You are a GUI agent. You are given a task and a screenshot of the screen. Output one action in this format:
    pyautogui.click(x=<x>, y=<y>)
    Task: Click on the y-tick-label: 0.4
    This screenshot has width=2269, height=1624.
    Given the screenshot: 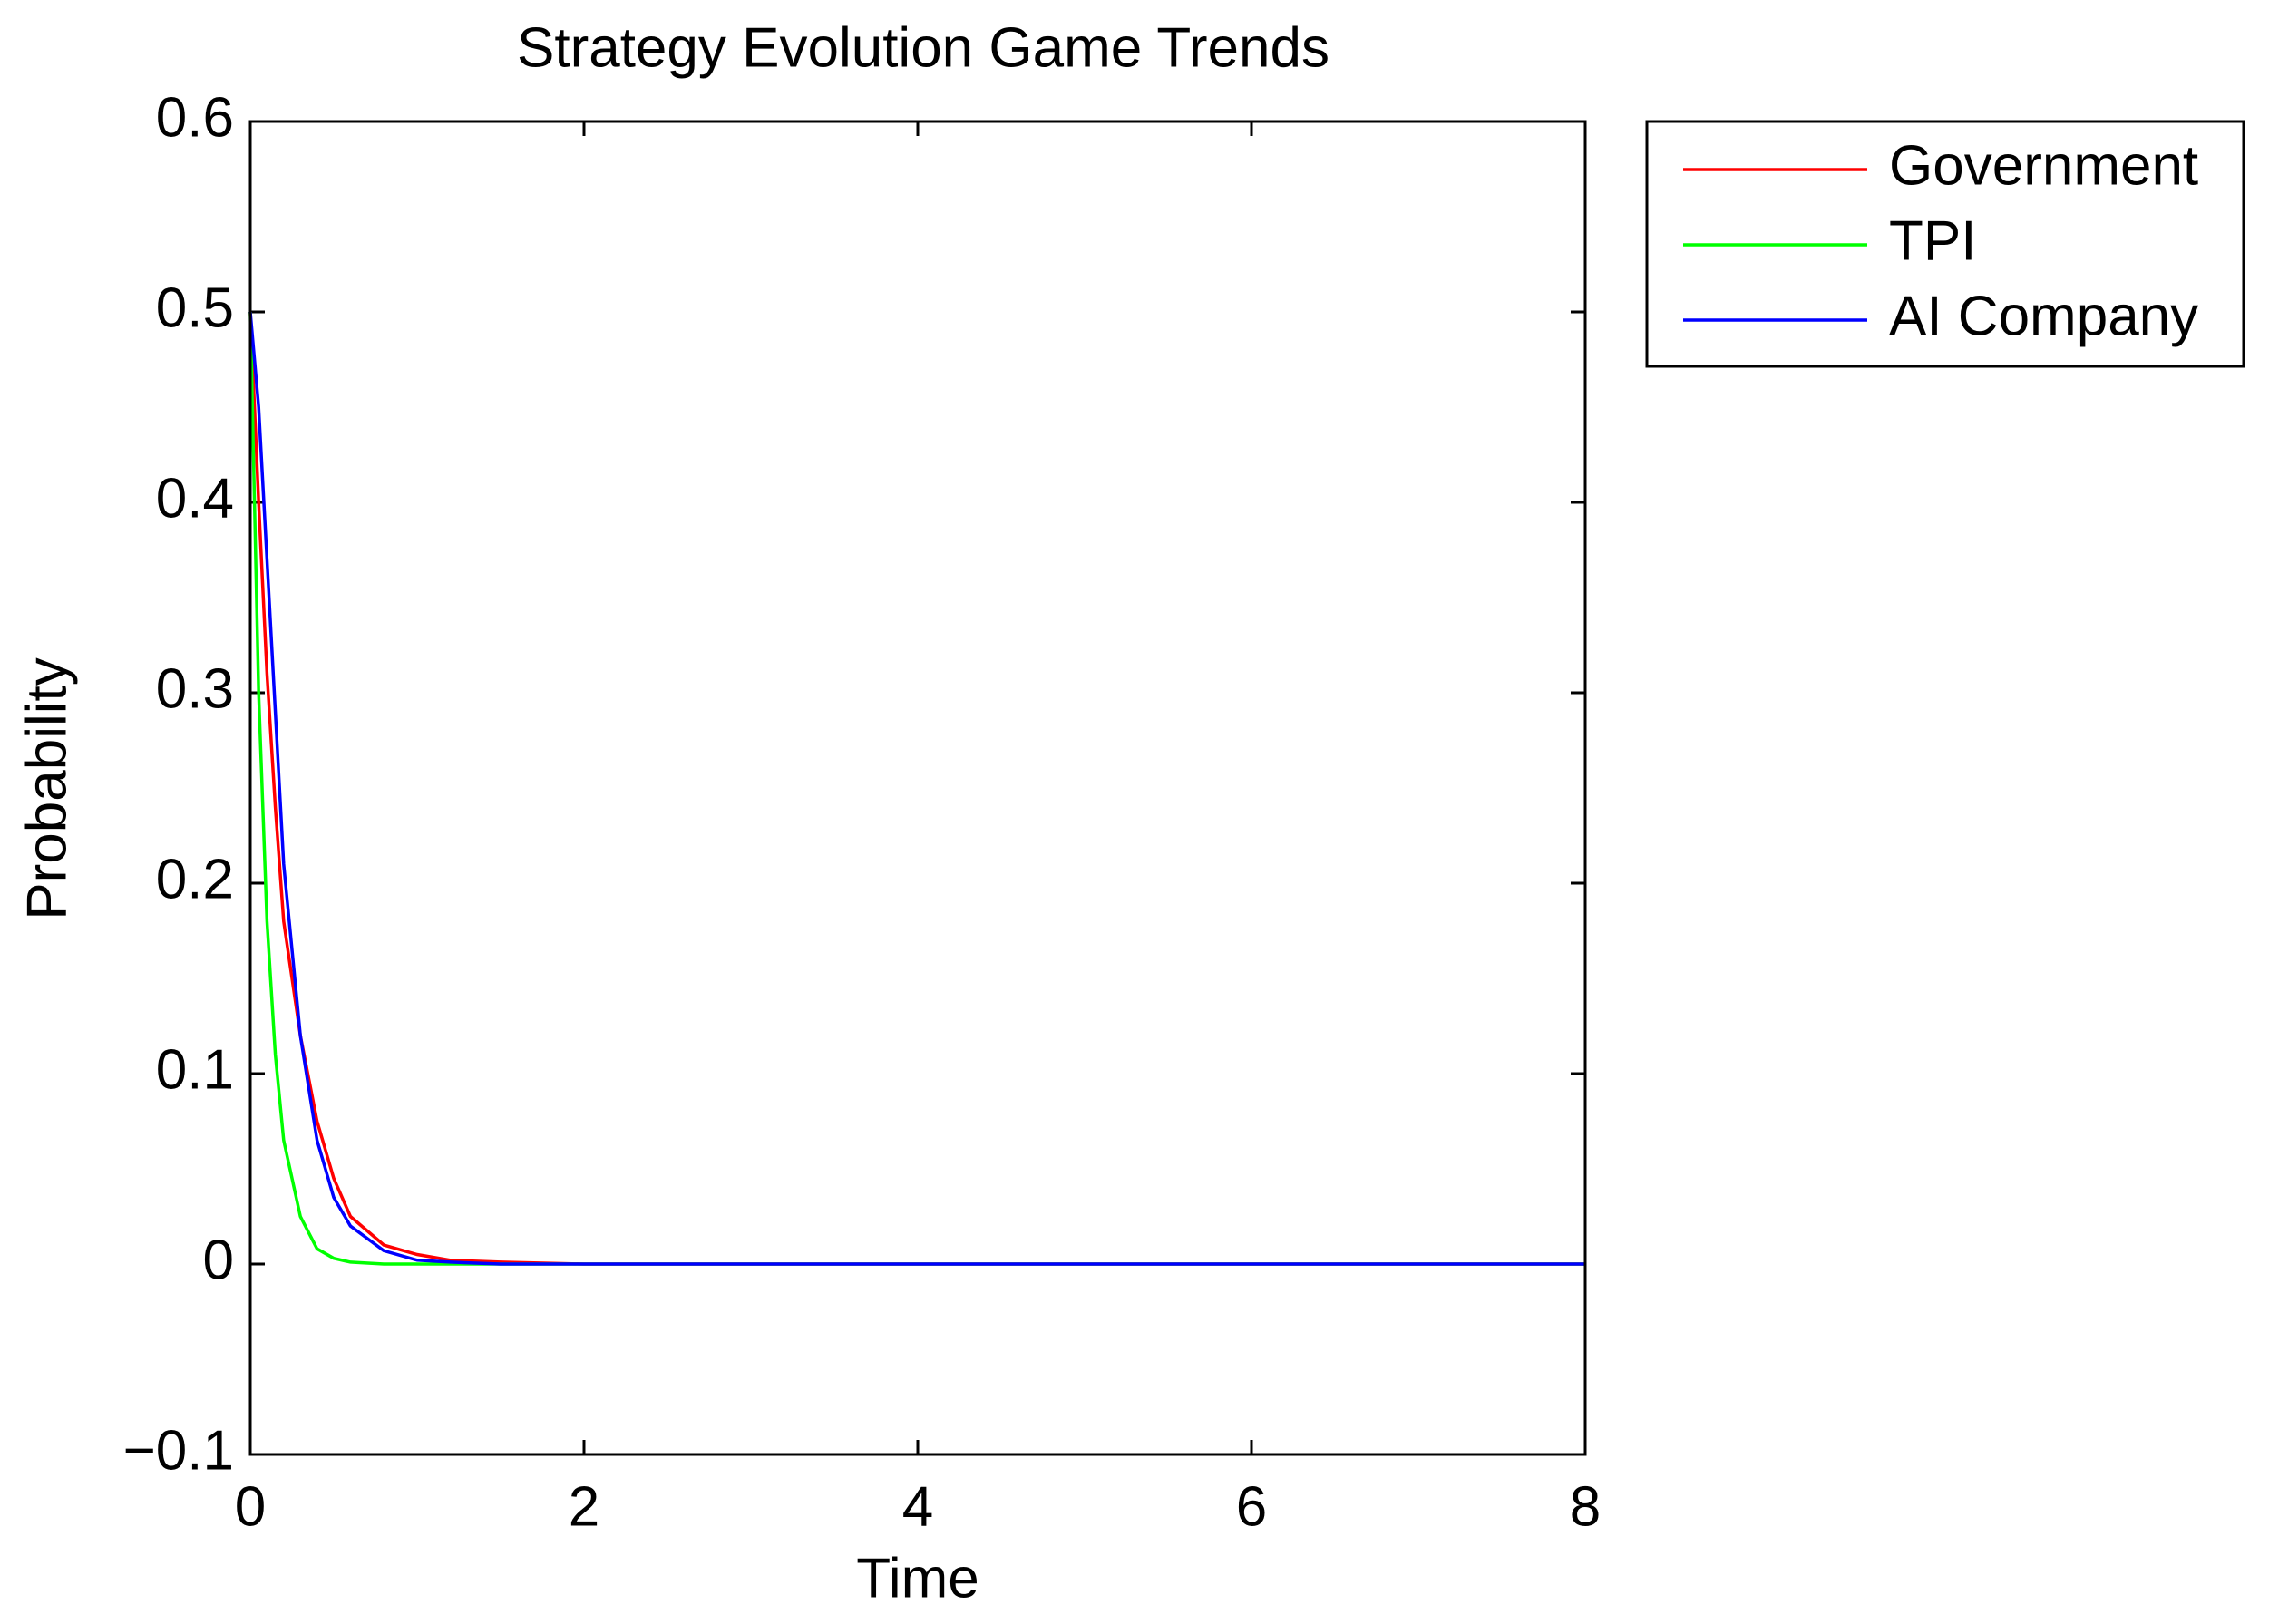 What is the action you would take?
    pyautogui.click(x=195, y=498)
    